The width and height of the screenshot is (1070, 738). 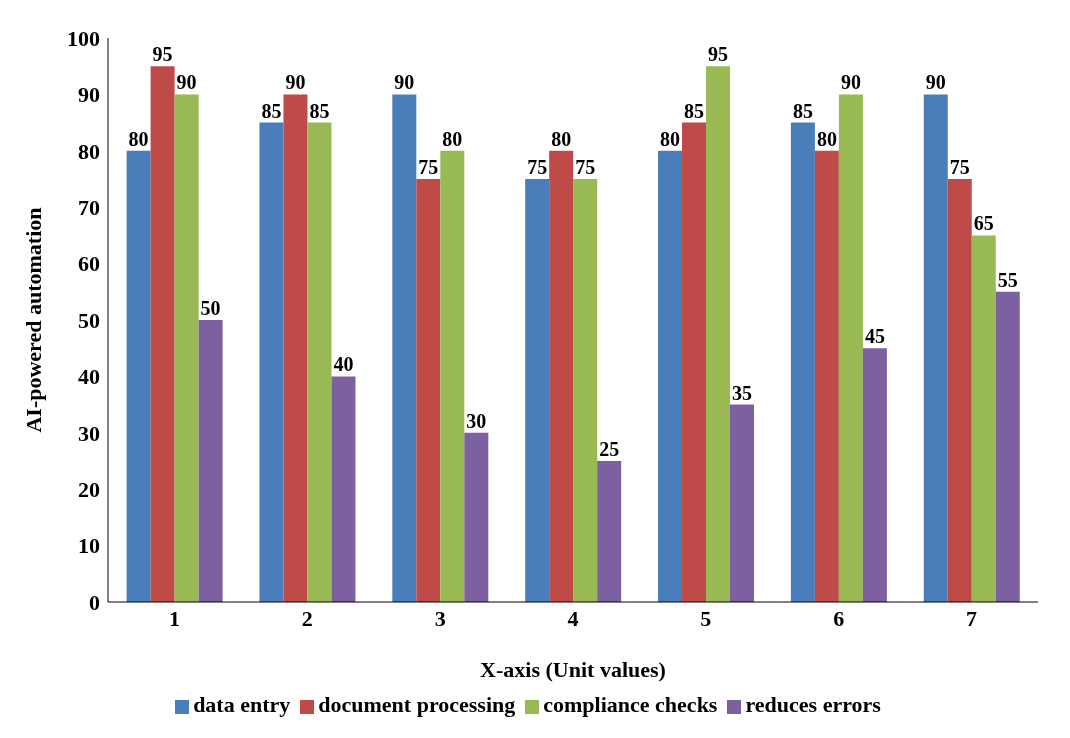 What do you see at coordinates (983, 223) in the screenshot?
I see `data-label: 65` at bounding box center [983, 223].